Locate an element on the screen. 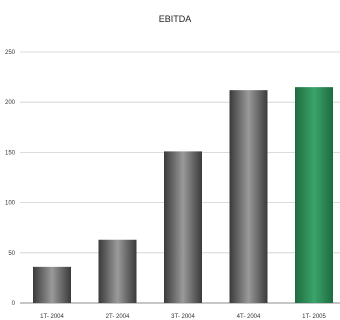 Image resolution: width=340 pixels, height=320 pixels. y-tick-label: 50 is located at coordinates (11, 254).